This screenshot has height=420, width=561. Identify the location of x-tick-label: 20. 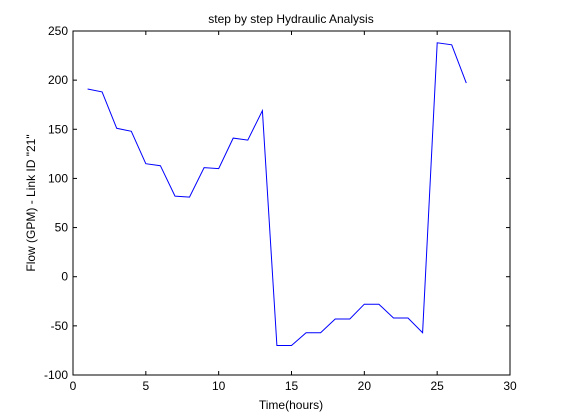
(365, 386).